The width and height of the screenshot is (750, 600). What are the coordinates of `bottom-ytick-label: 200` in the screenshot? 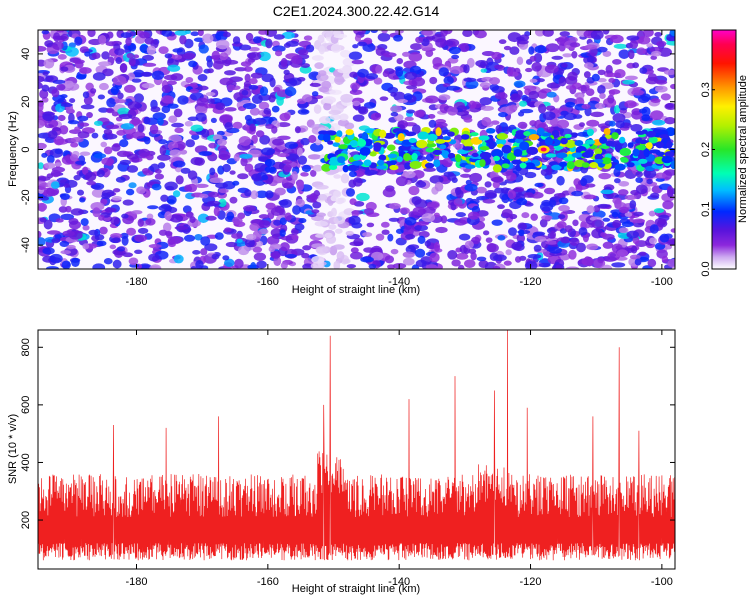 It's located at (26, 520).